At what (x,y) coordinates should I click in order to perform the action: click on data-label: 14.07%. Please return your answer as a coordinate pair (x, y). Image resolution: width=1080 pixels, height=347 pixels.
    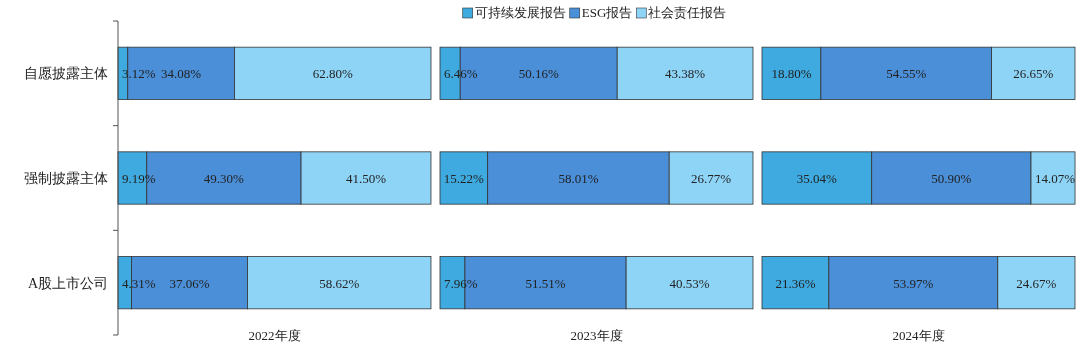
    Looking at the image, I should click on (1055, 178).